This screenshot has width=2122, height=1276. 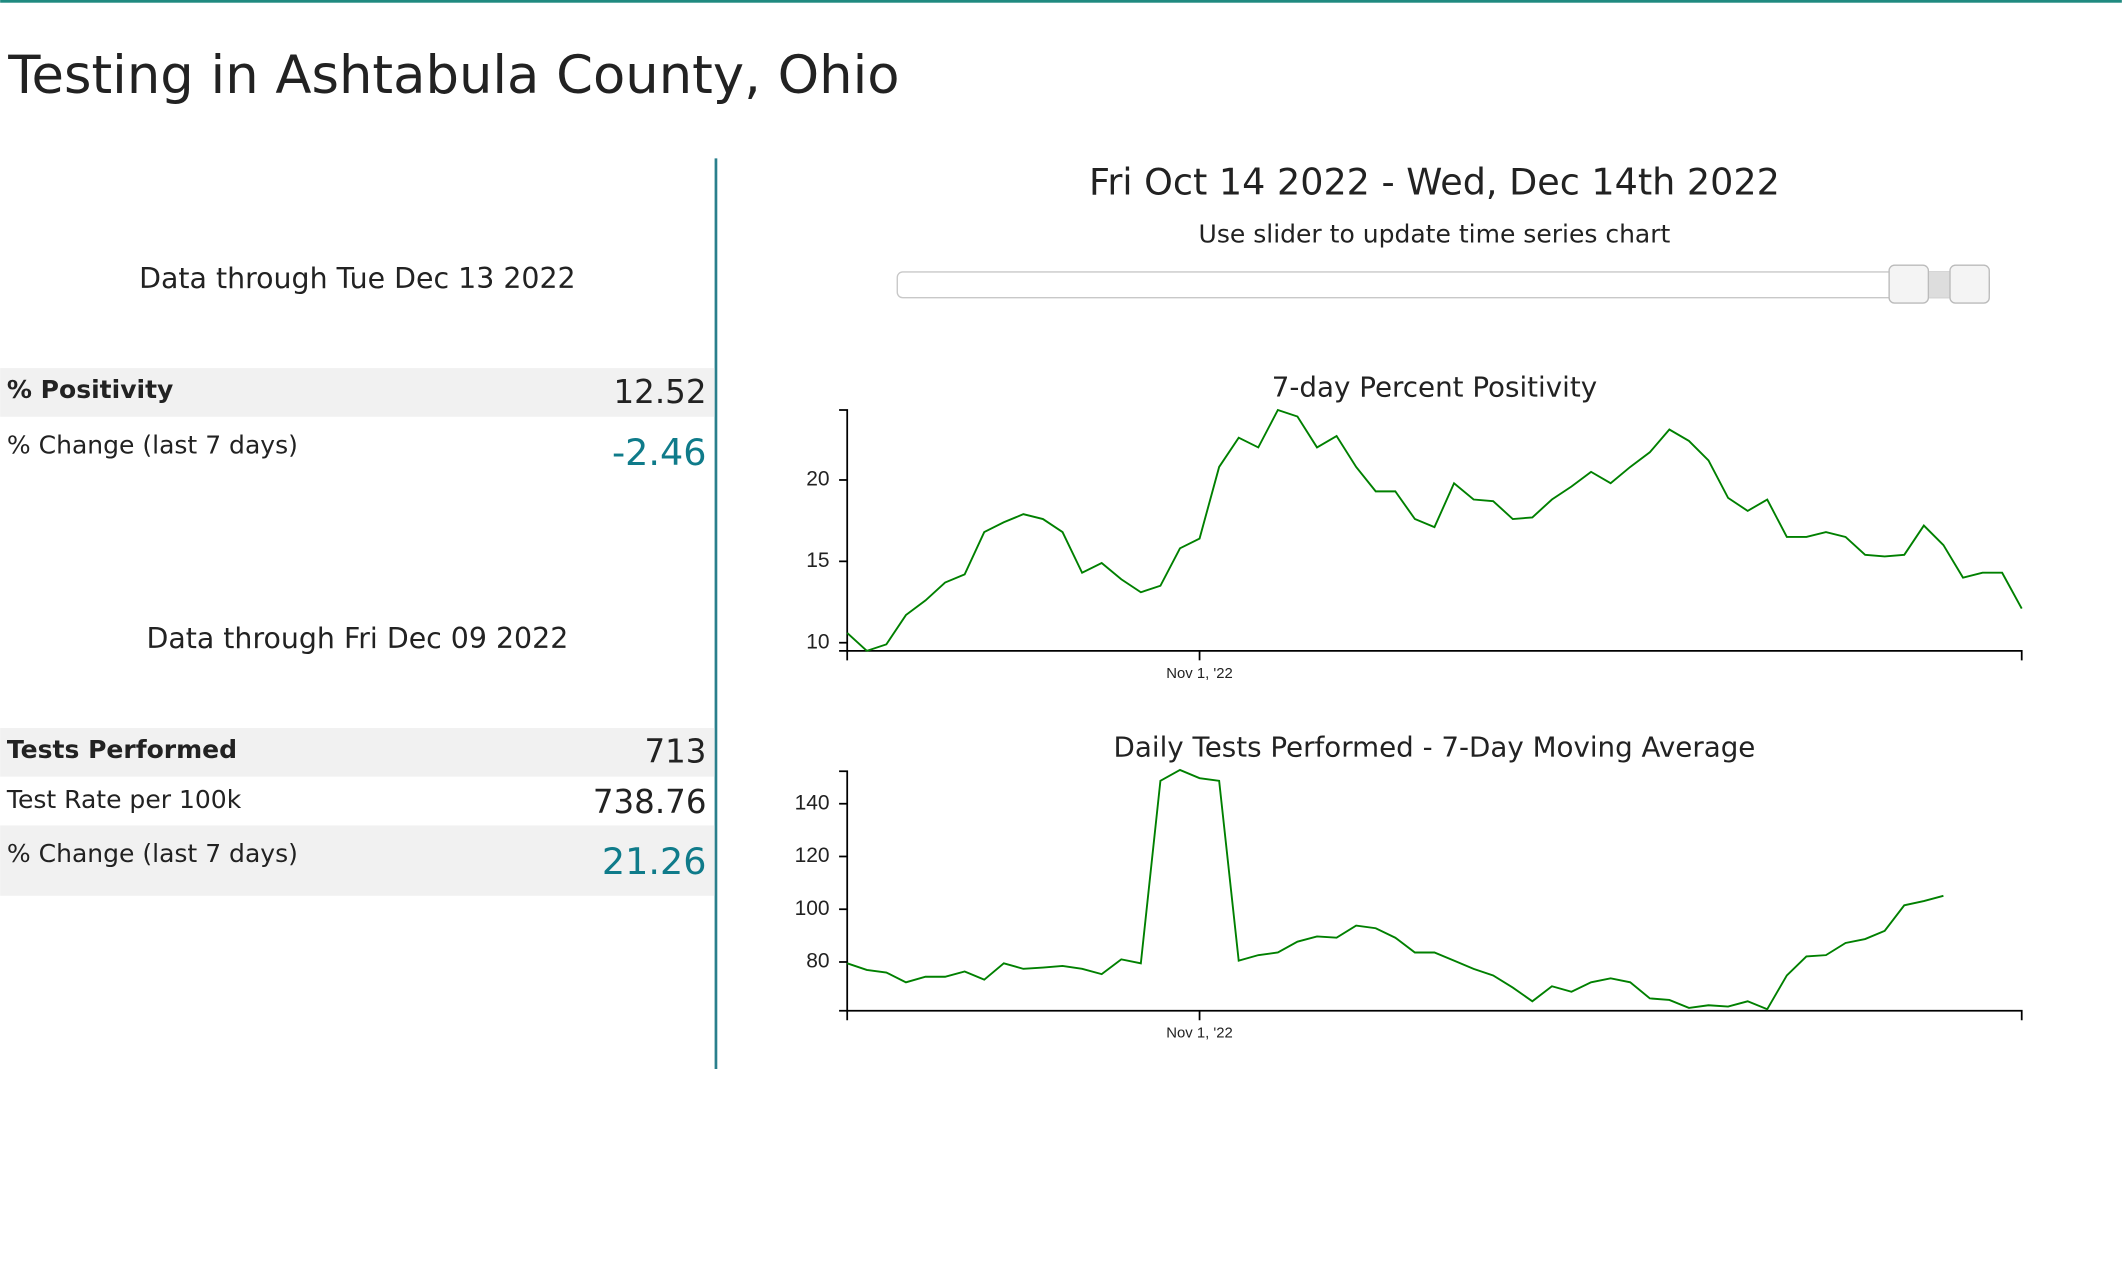 What do you see at coordinates (812, 855) in the screenshot?
I see `y-tick-label: 120` at bounding box center [812, 855].